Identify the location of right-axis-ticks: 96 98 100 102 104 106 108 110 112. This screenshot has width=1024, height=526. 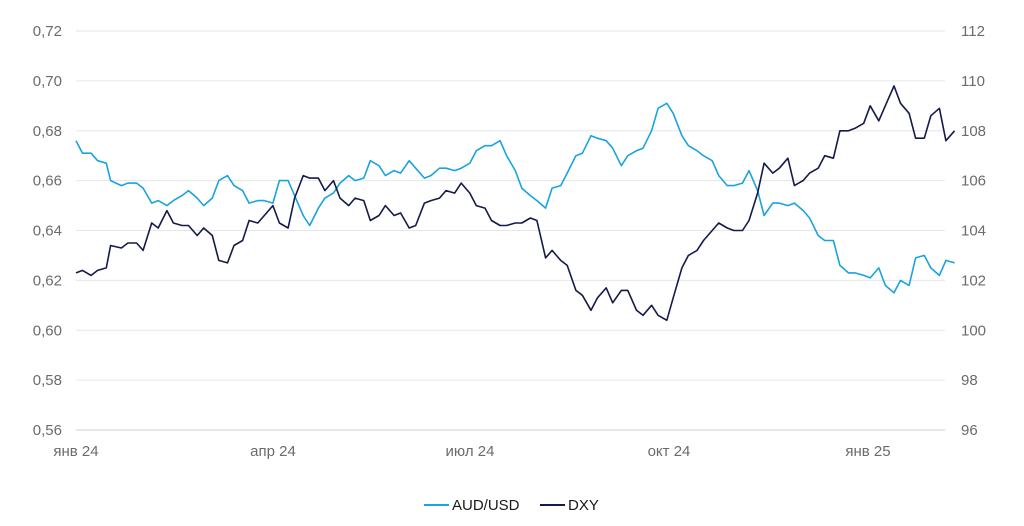
(973, 231).